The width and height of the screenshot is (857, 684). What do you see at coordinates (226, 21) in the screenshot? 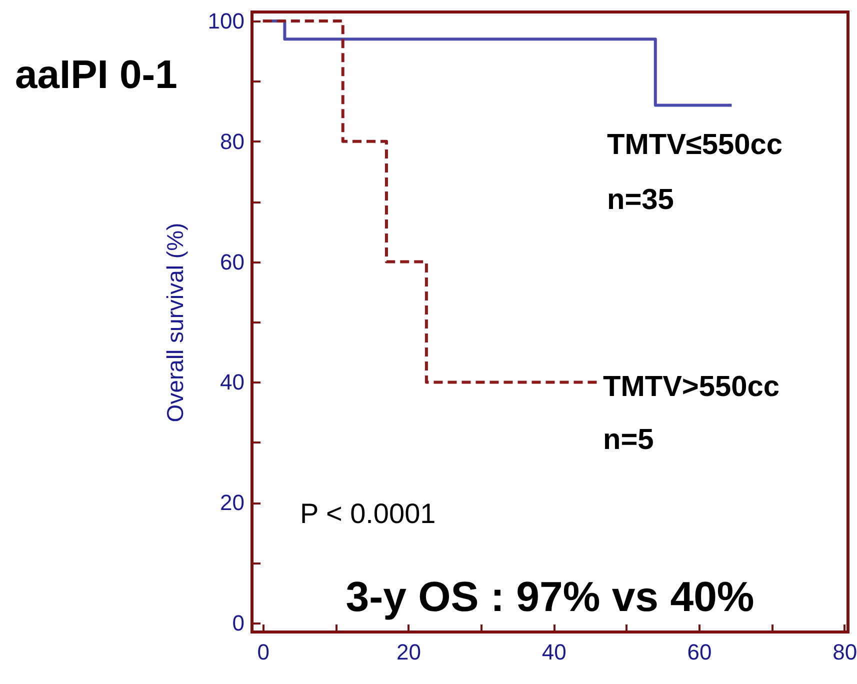
I see `y-tick-label: 100` at bounding box center [226, 21].